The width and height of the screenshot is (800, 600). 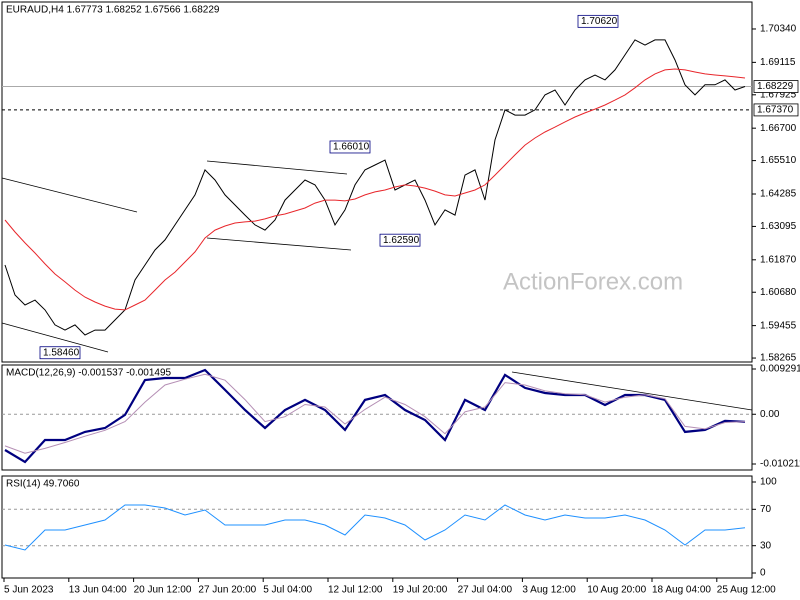 I want to click on x-tick-label: 20 Jun 12:00, so click(x=163, y=590).